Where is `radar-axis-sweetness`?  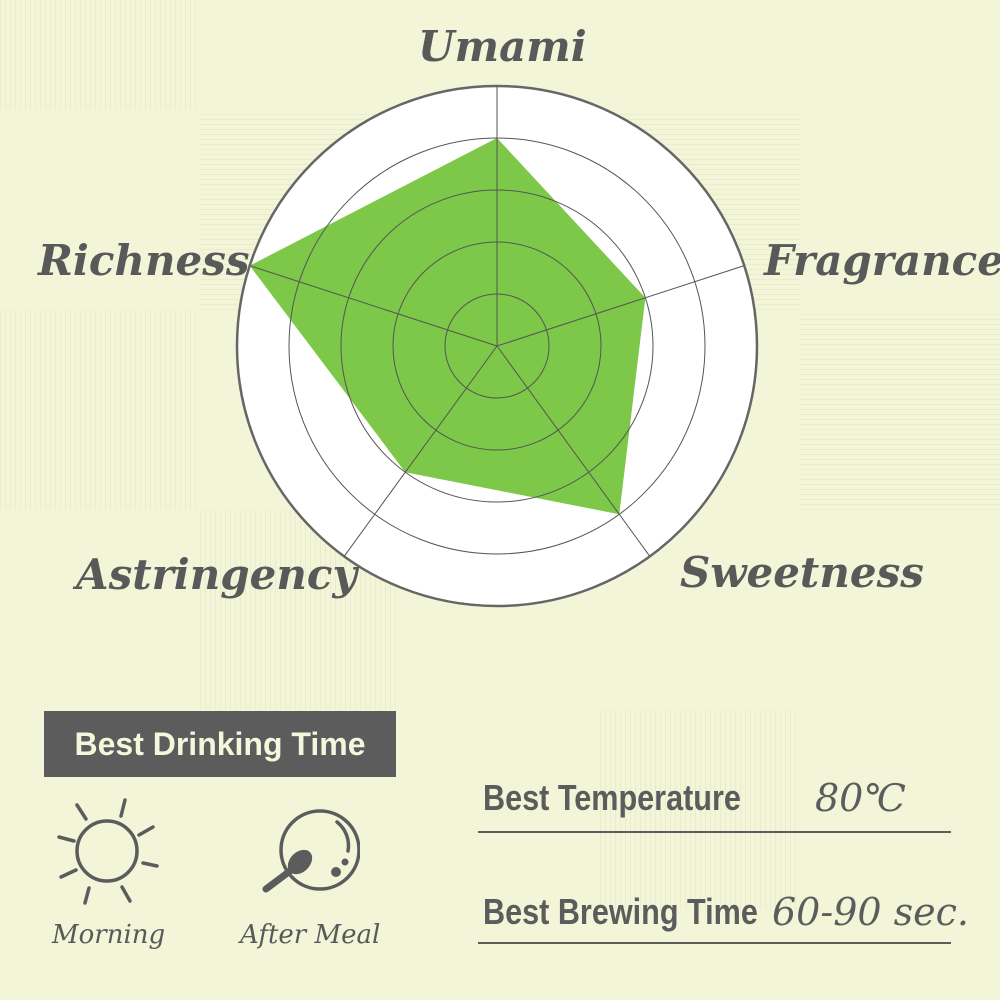 radar-axis-sweetness is located at coordinates (573, 451).